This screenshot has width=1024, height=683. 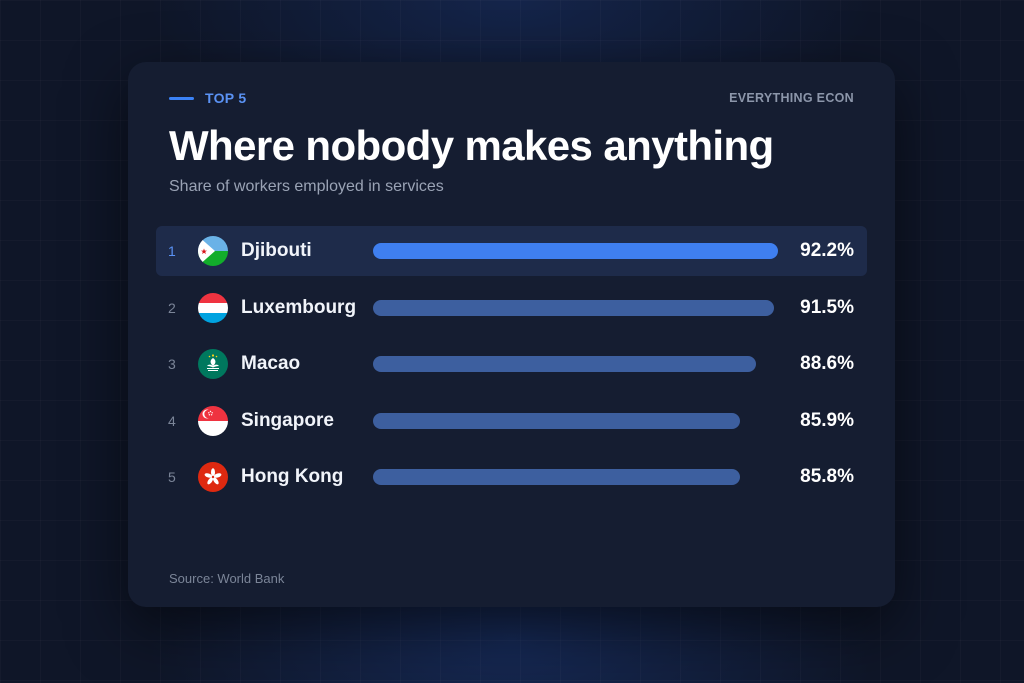 I want to click on rank-number: 1, so click(x=172, y=251).